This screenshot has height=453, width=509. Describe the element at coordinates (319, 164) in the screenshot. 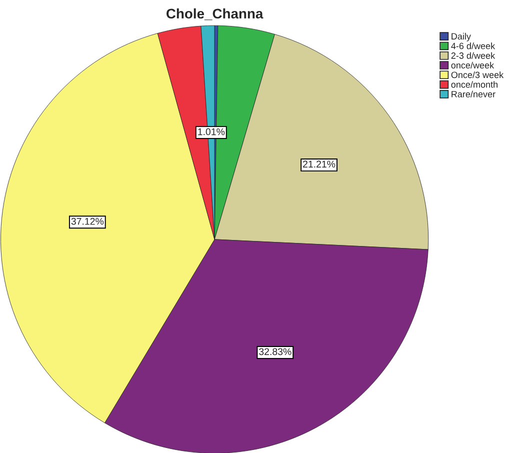

I see `data-label: 21.21%` at that location.